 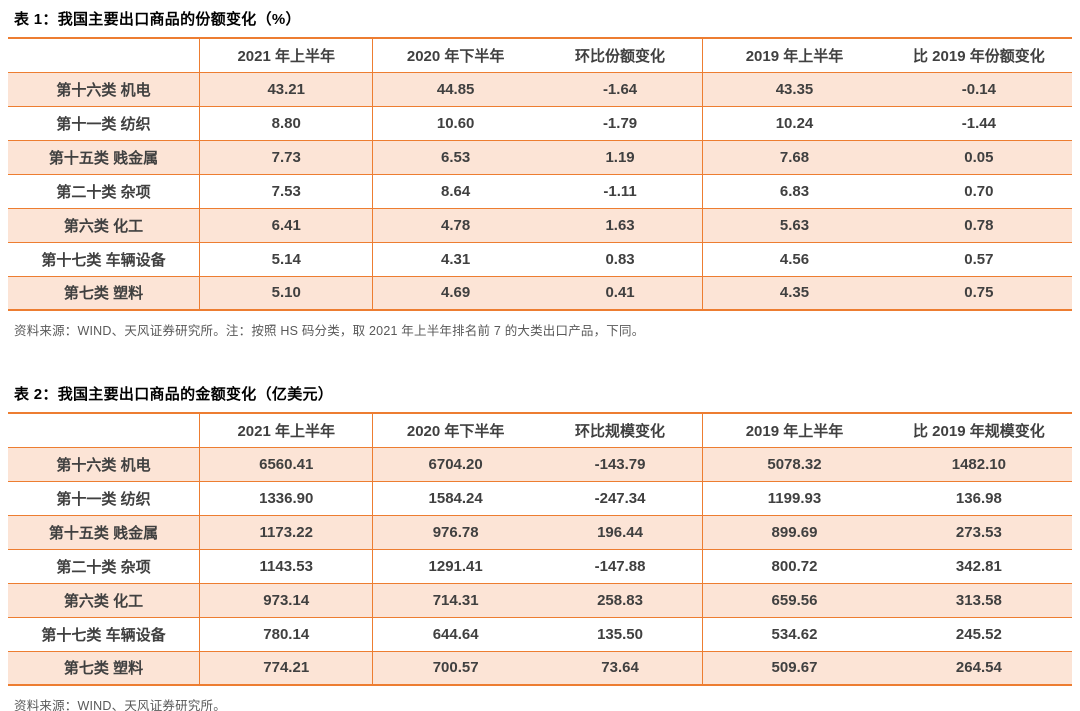 What do you see at coordinates (978, 123) in the screenshot?
I see `table-cell: -1.44` at bounding box center [978, 123].